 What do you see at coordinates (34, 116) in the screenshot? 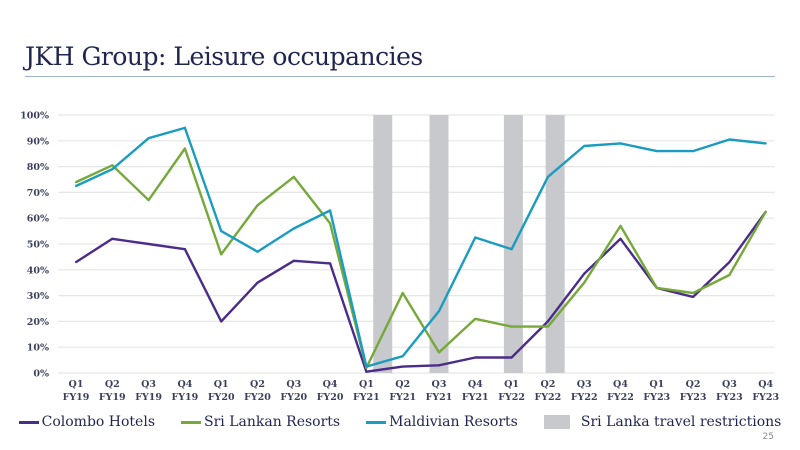
I see `y-tick-label: 100%` at bounding box center [34, 116].